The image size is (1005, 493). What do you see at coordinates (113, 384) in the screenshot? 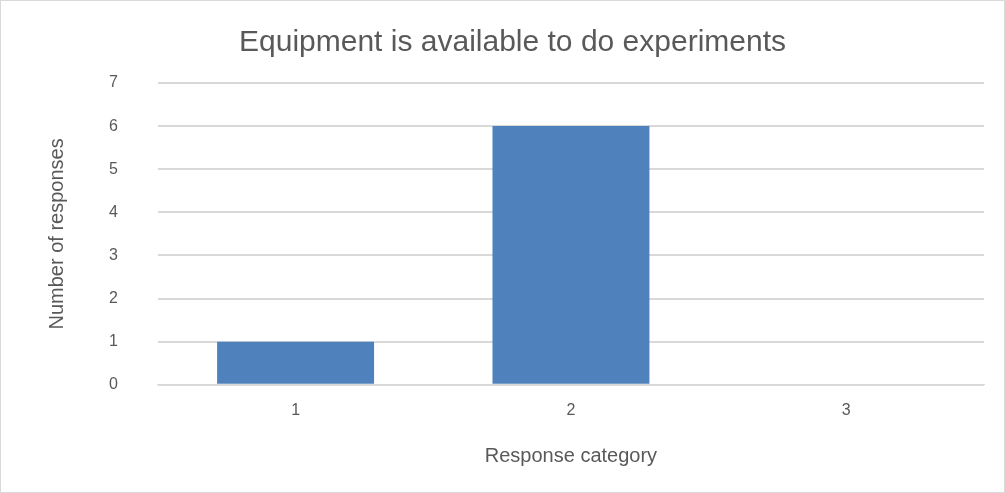
I see `y-tick-label: 0` at bounding box center [113, 384].